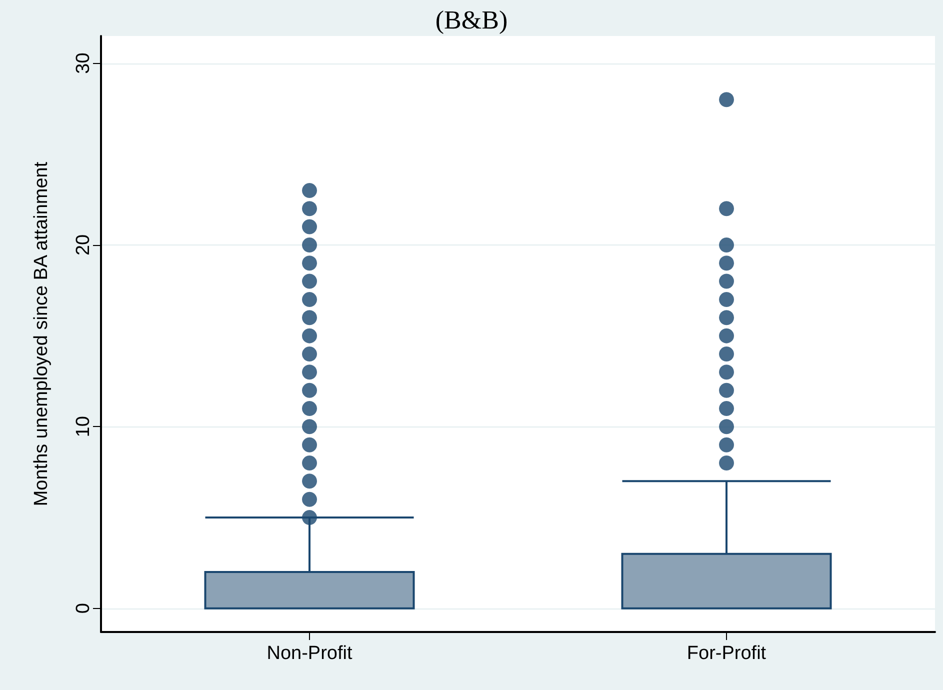 The image size is (943, 690). I want to click on y-tick-label: 0, so click(83, 608).